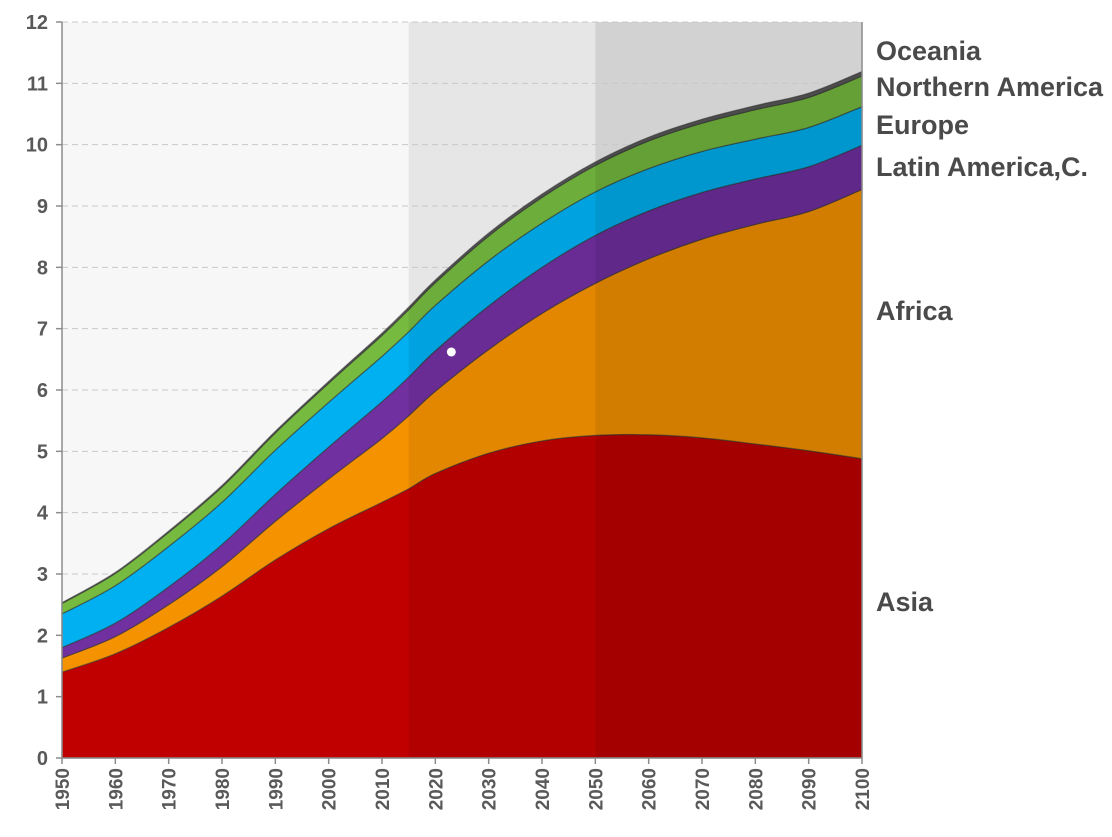 This screenshot has width=1112, height=837. Describe the element at coordinates (905, 602) in the screenshot. I see `label-asia: Asia` at that location.